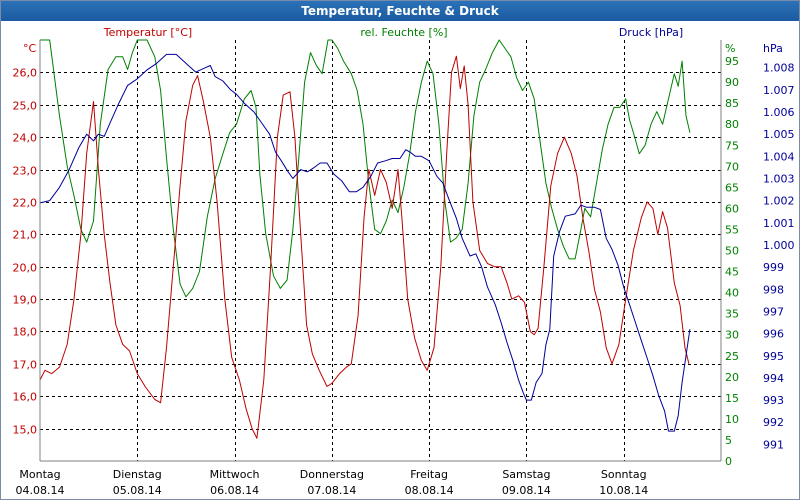 The width and height of the screenshot is (800, 500). What do you see at coordinates (779, 178) in the screenshot?
I see `pressure-tick: 1.003` at bounding box center [779, 178].